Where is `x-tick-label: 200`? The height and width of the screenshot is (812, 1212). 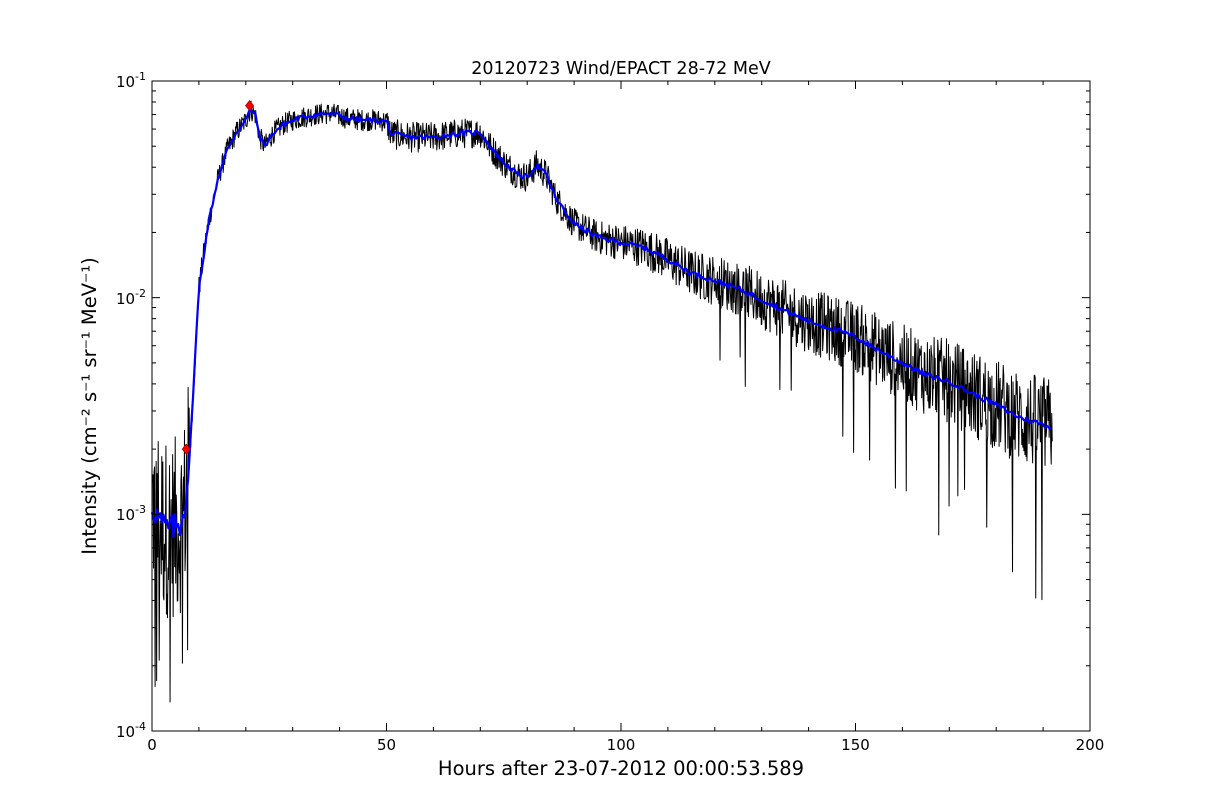
x-tick-label: 200 is located at coordinates (1090, 745).